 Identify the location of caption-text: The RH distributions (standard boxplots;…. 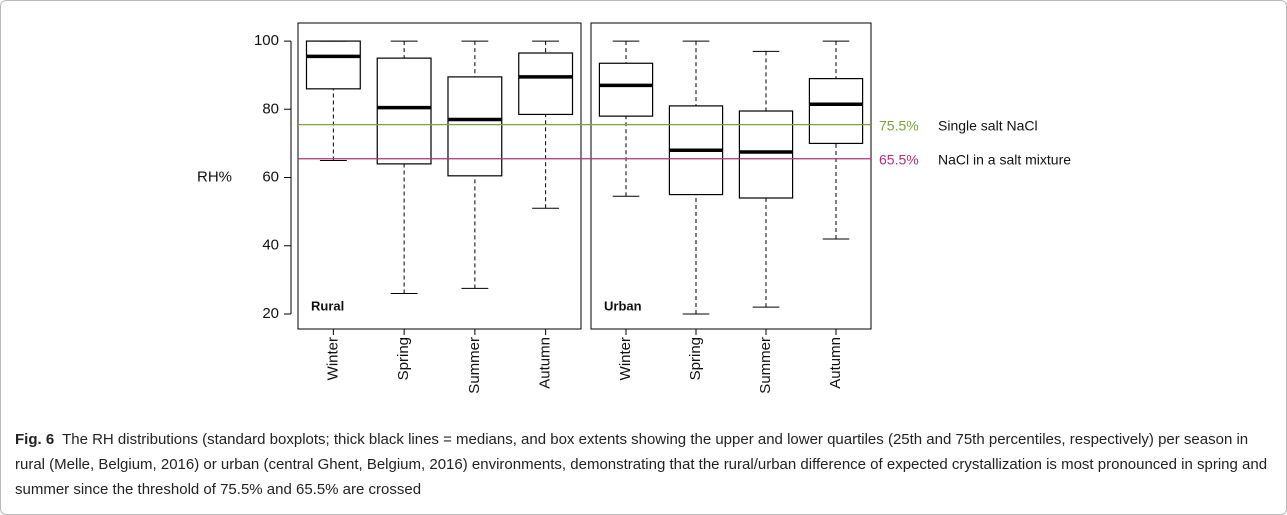
(641, 464).